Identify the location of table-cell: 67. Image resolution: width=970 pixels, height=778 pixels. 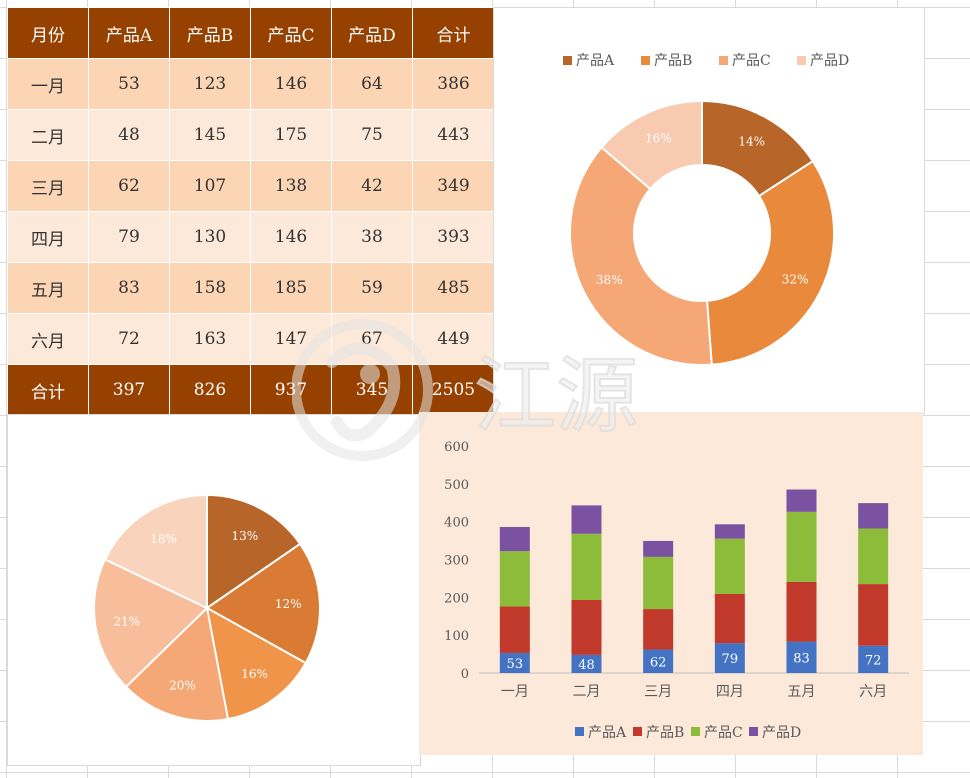
(372, 339).